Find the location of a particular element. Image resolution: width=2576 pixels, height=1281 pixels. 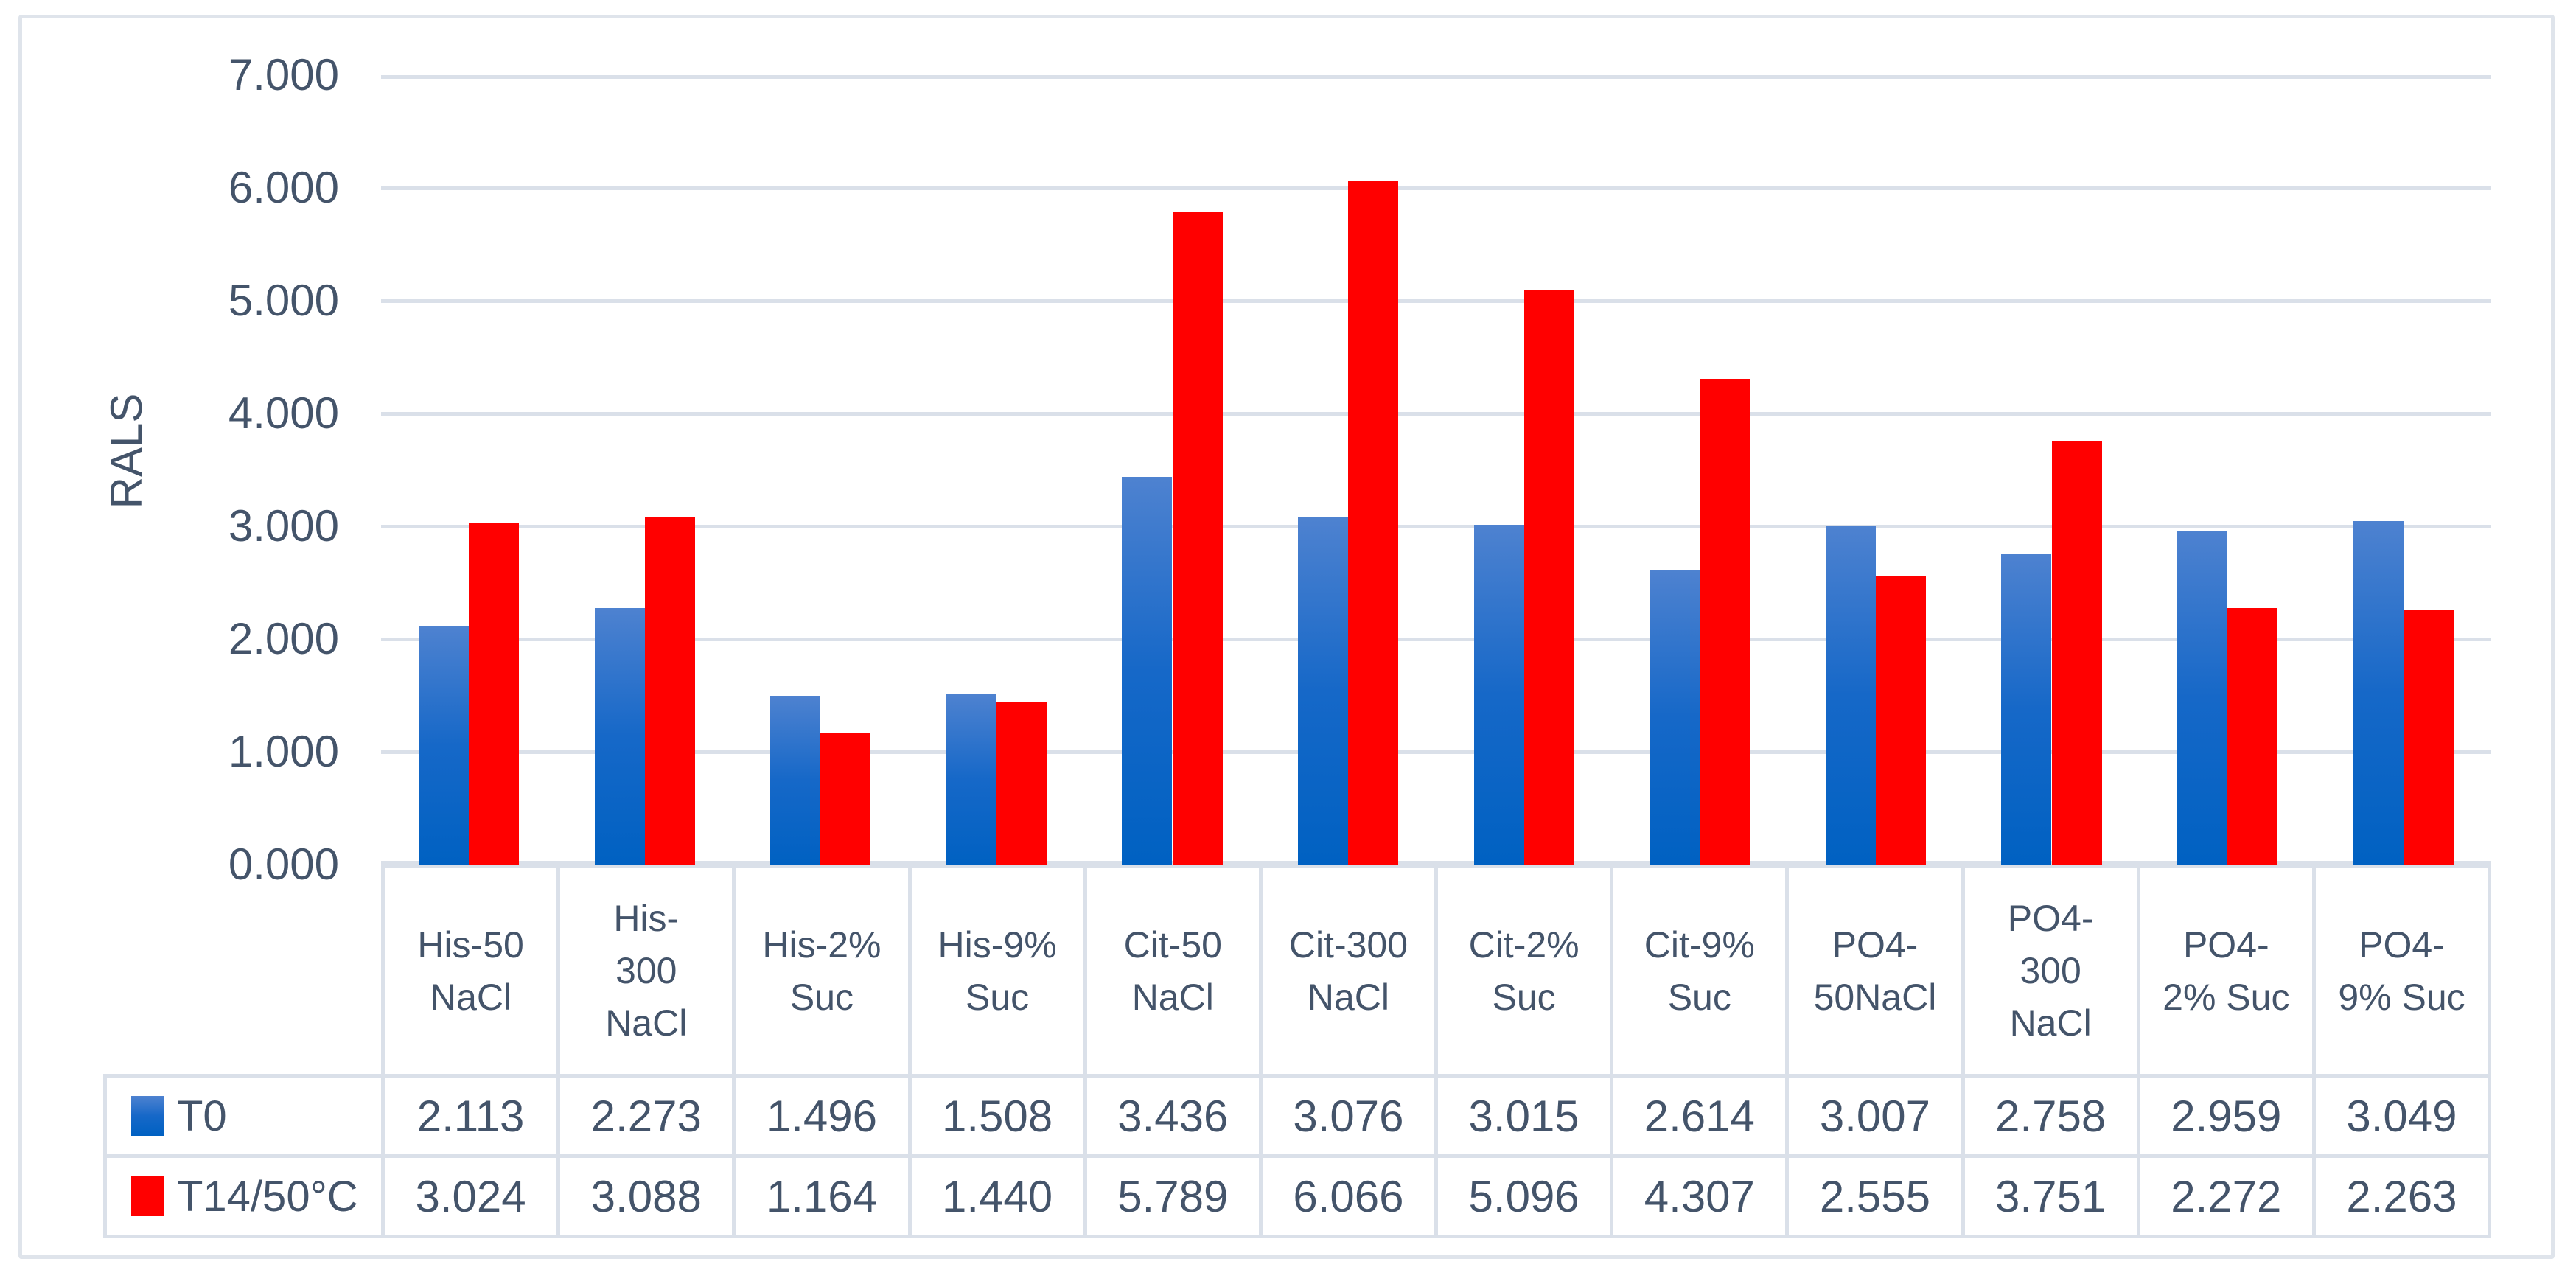

table-value-cell: 2.959 is located at coordinates (2224, 1116).